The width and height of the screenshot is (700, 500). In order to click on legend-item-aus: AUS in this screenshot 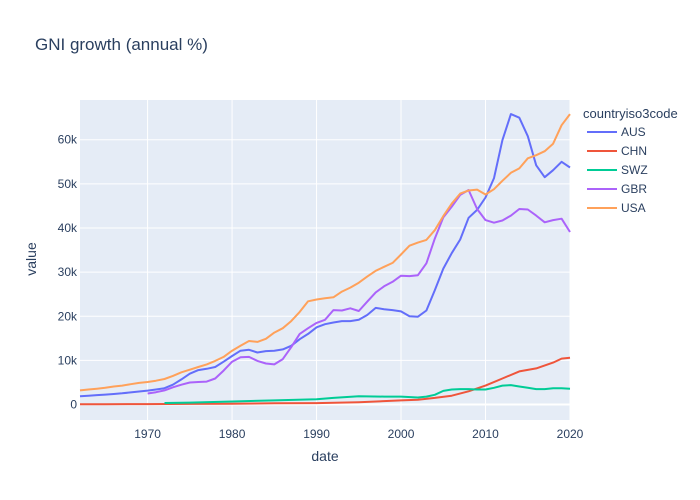, I will do `click(616, 132)`.